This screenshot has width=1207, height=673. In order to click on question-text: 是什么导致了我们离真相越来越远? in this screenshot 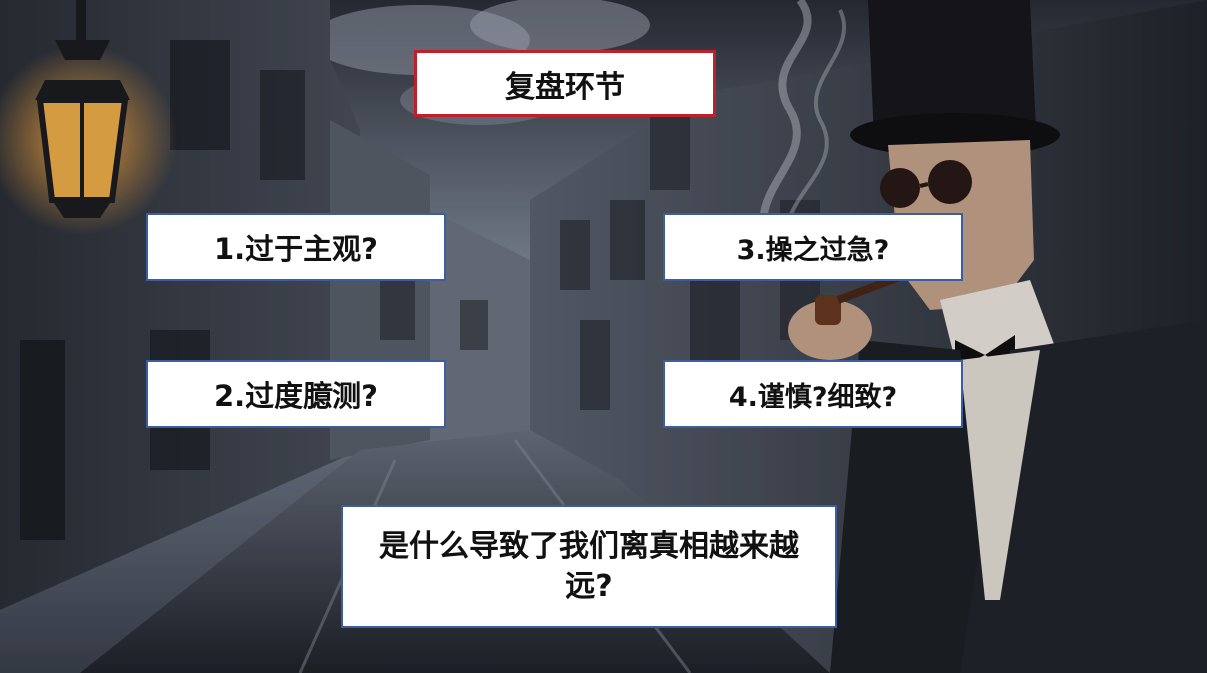, I will do `click(589, 566)`.